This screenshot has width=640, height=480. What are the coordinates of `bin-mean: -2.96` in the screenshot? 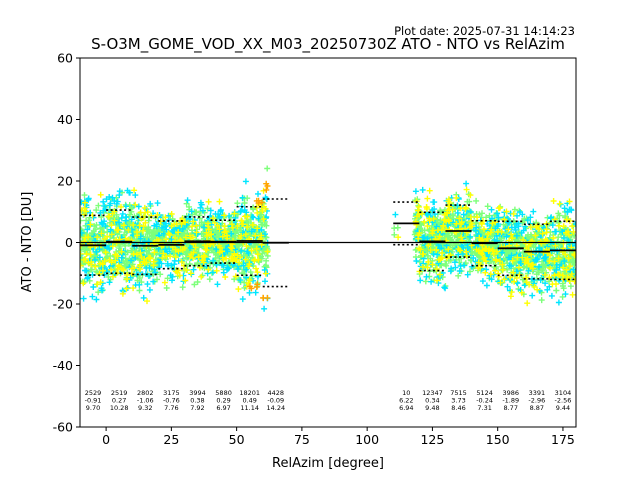 It's located at (536, 401).